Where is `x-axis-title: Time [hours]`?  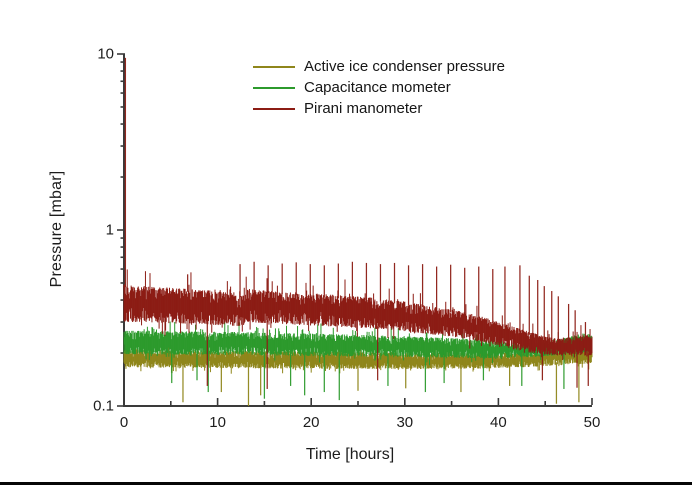
x-axis-title: Time [hours] is located at coordinates (350, 454).